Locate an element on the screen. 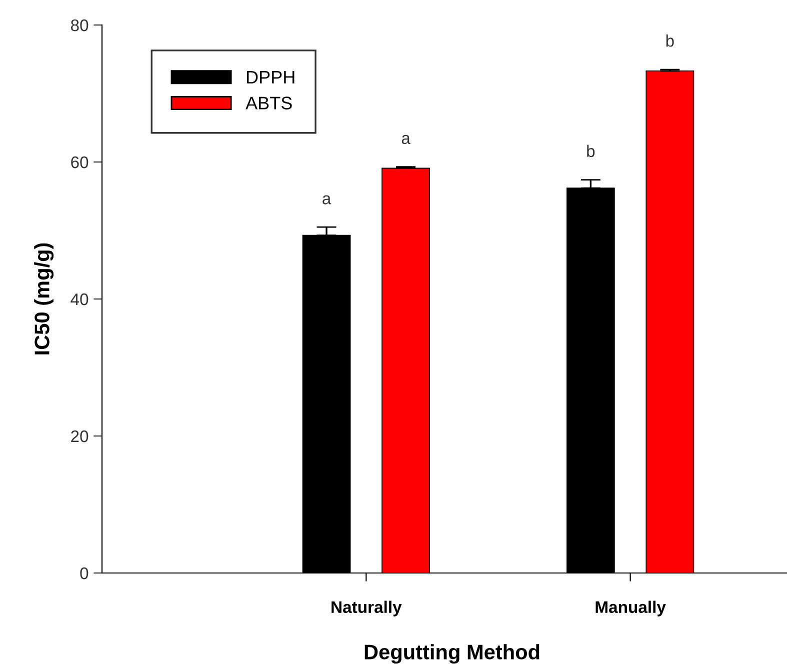 Image resolution: width=787 pixels, height=664 pixels. y-axis-title: IC50 (mg/g) is located at coordinates (44, 298).